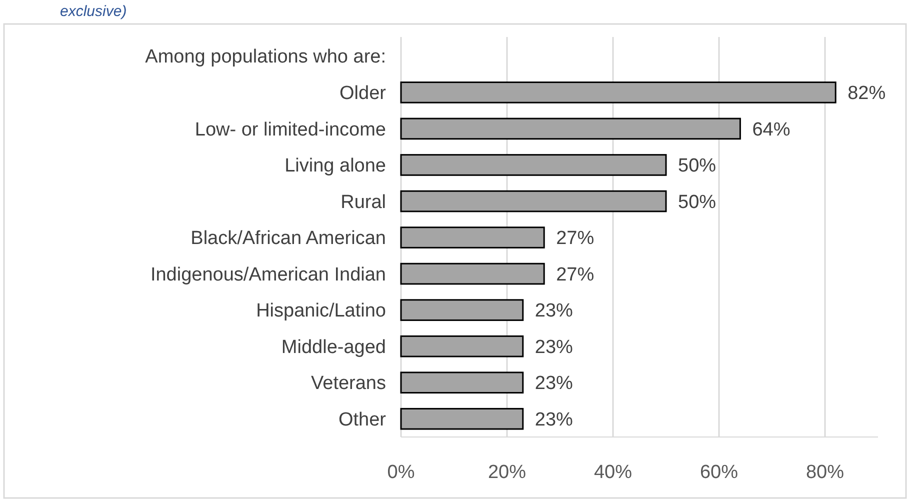 This screenshot has height=501, width=910. Describe the element at coordinates (333, 347) in the screenshot. I see `y-tick-label: Middle-aged` at that location.